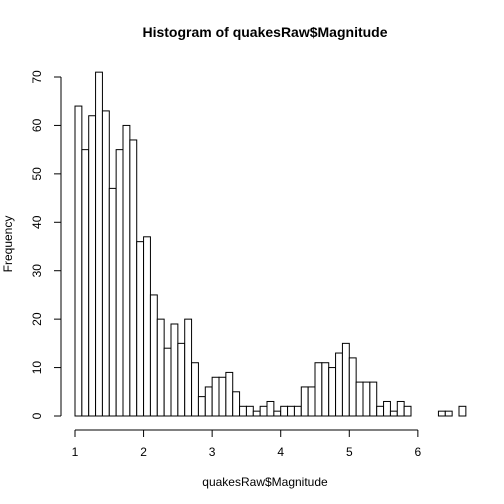 Image resolution: width=504 pixels, height=504 pixels. What do you see at coordinates (264, 32) in the screenshot?
I see `chart-title: Histogram of quakesRaw$Magnitude` at bounding box center [264, 32].